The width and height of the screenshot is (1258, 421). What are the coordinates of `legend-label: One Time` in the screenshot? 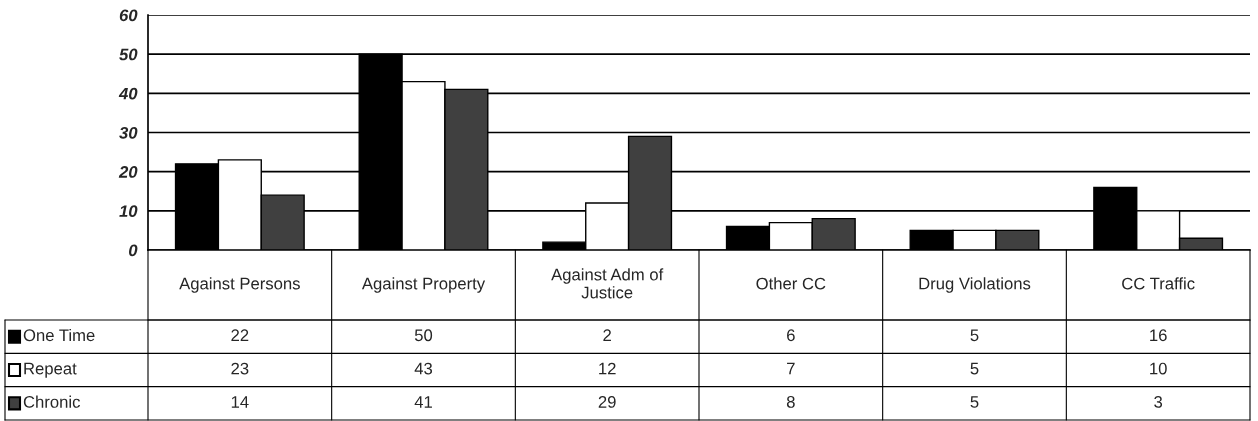 It's located at (59, 335).